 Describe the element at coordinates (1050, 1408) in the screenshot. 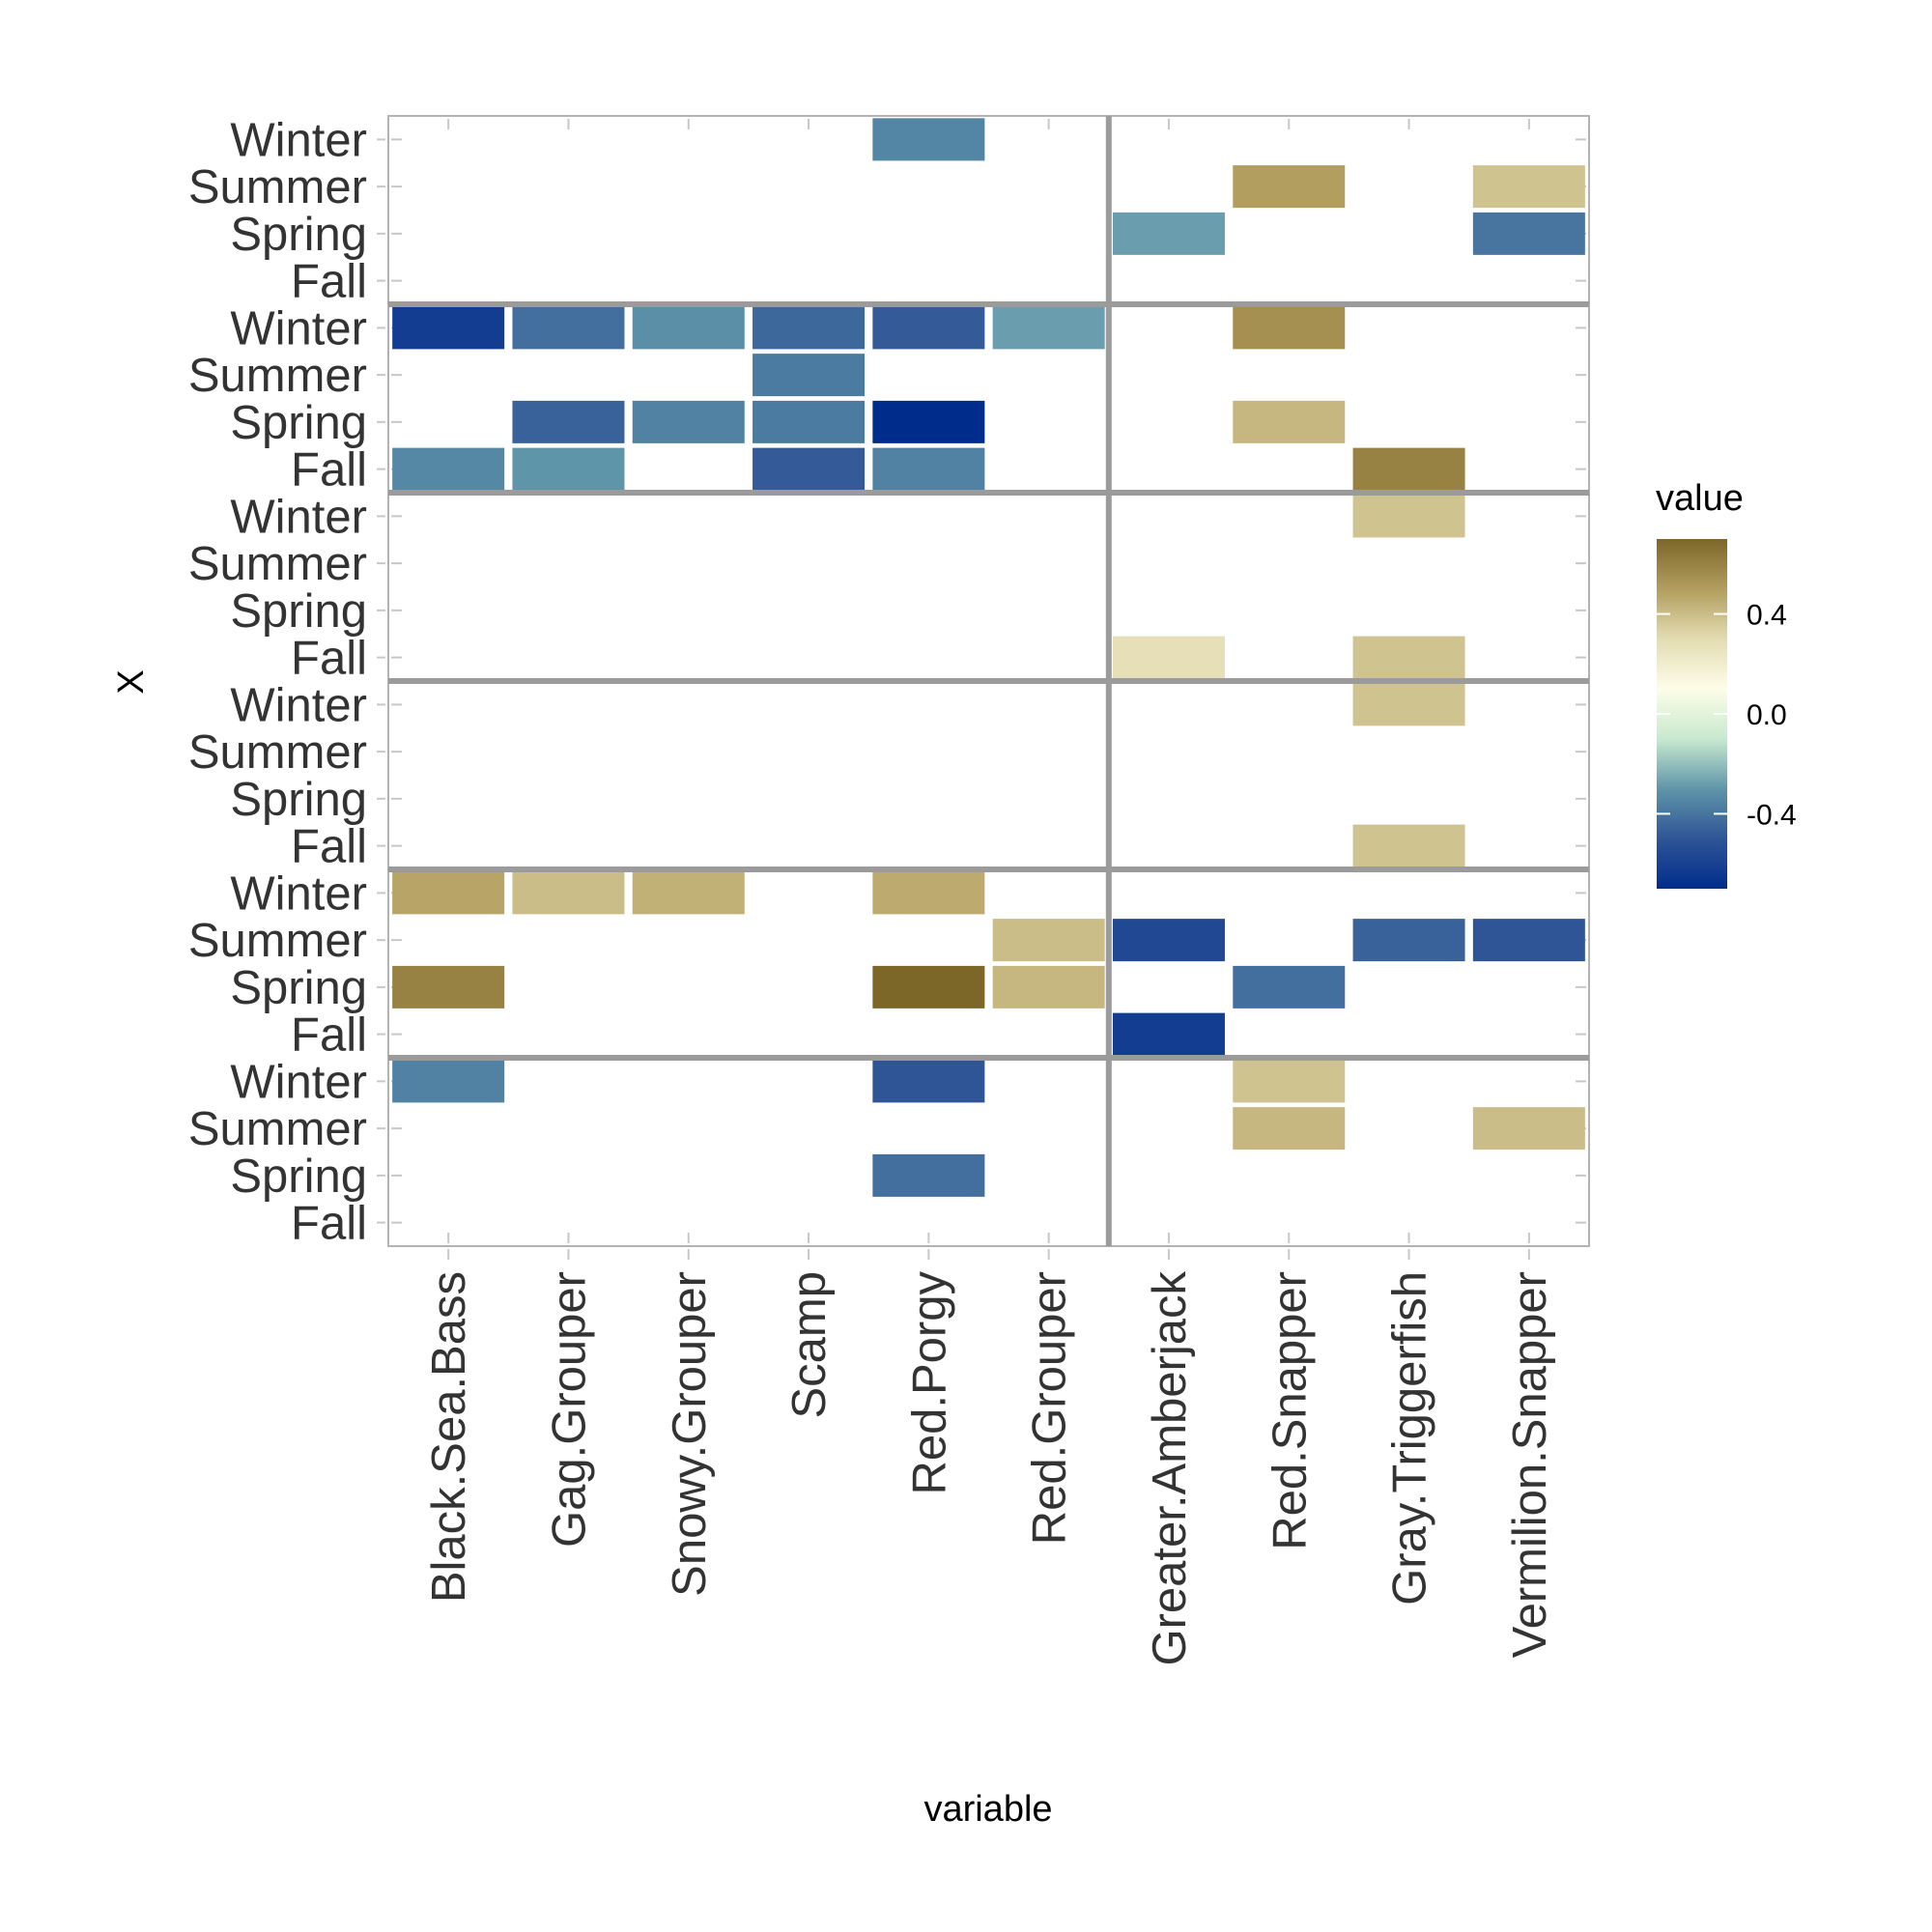

I see `x-tick-label: Red.Grouper` at that location.